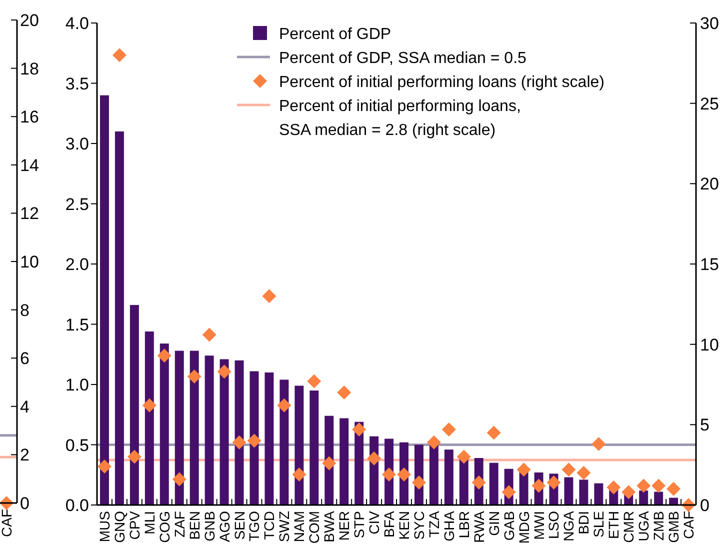  What do you see at coordinates (374, 522) in the screenshot?
I see `x-tick-label: CIV` at bounding box center [374, 522].